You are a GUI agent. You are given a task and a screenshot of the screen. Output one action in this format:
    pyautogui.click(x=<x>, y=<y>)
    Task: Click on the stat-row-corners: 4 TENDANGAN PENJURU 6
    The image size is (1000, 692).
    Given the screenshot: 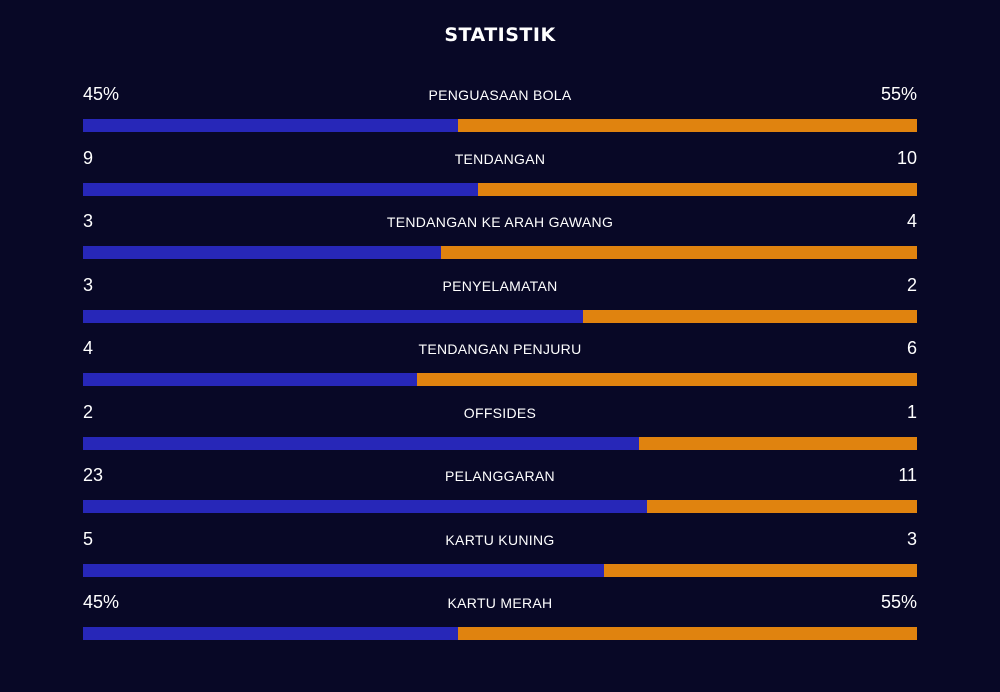 What is the action you would take?
    pyautogui.click(x=500, y=364)
    